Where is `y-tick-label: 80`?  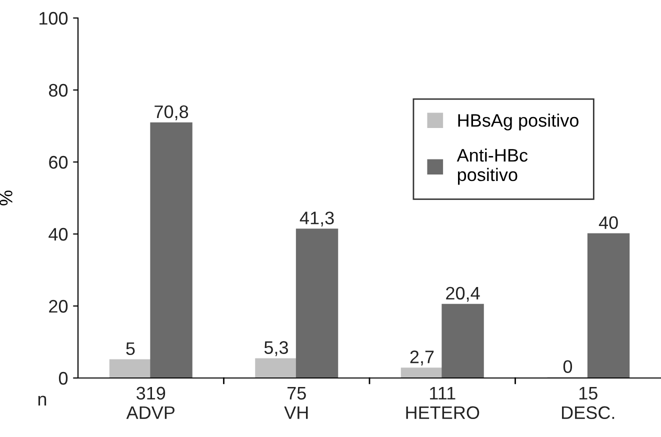
y-tick-label: 80 is located at coordinates (58, 90).